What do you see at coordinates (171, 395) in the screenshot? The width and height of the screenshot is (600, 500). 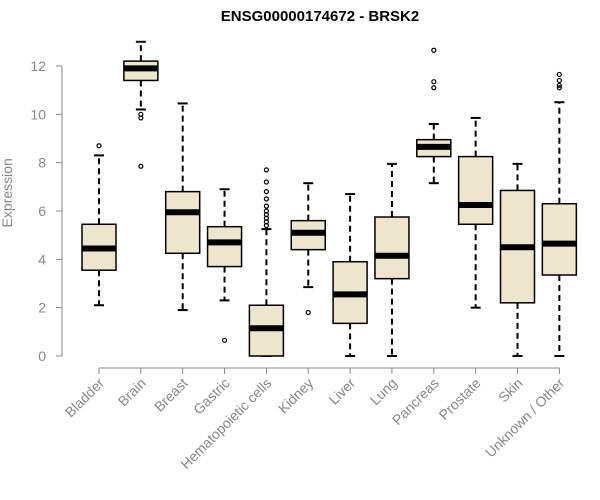 I see `x-tick-label: Breast` at bounding box center [171, 395].